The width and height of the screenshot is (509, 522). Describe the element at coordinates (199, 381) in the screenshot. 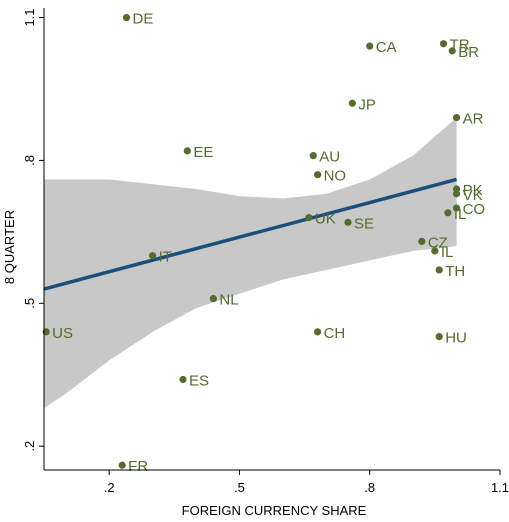

I see `point-label: ES` at that location.